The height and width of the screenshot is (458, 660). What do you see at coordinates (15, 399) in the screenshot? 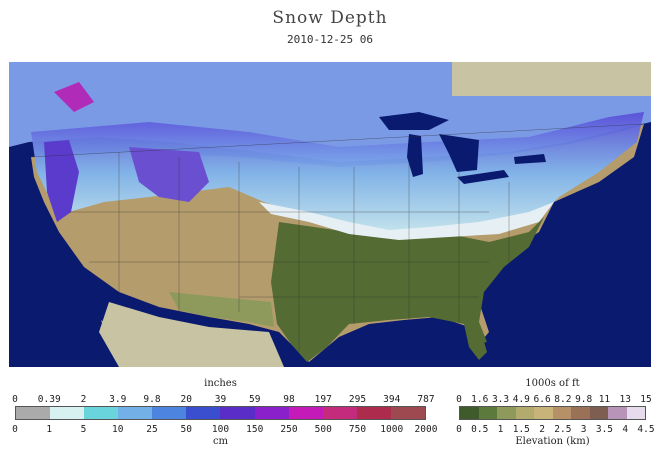
I see `snow-inches-tick-label: 0` at bounding box center [15, 399].